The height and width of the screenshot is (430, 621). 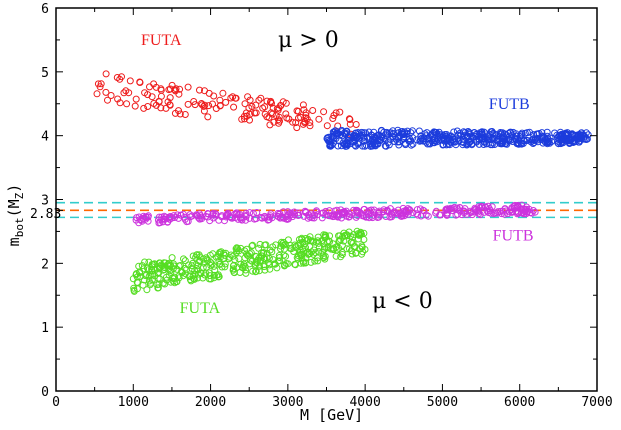 I want to click on x-tick-label: 3000, so click(x=287, y=402).